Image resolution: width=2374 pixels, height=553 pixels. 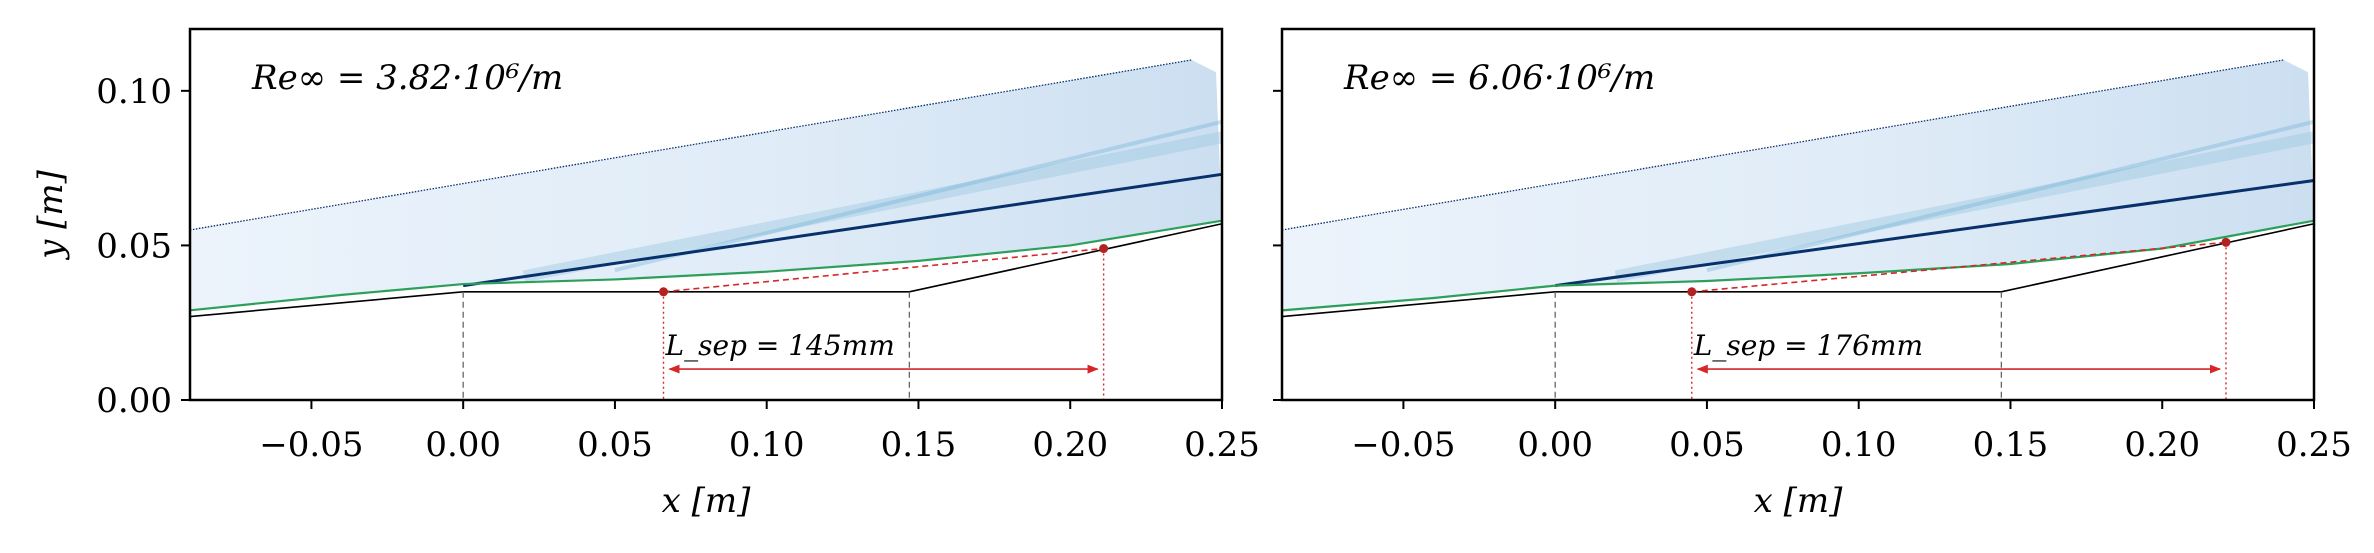 What do you see at coordinates (1808, 345) in the screenshot?
I see `separation-length-label: L_sep = 176mm` at bounding box center [1808, 345].